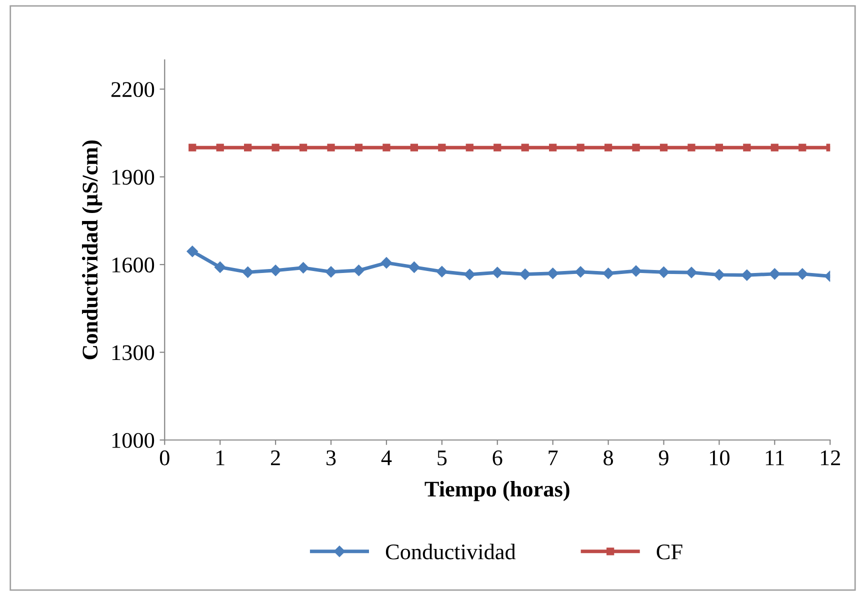 This screenshot has width=862, height=593. Describe the element at coordinates (669, 552) in the screenshot. I see `legend-label: CF` at that location.